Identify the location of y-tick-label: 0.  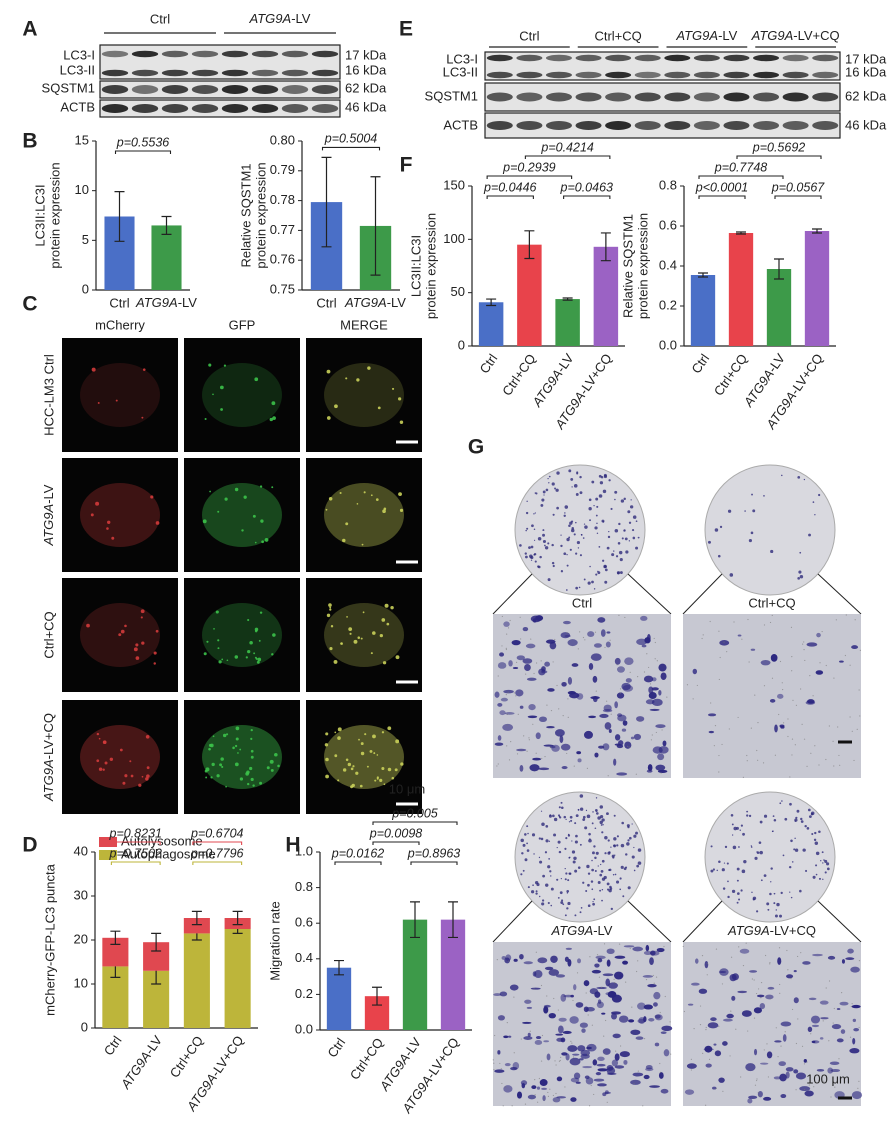
(84, 1026).